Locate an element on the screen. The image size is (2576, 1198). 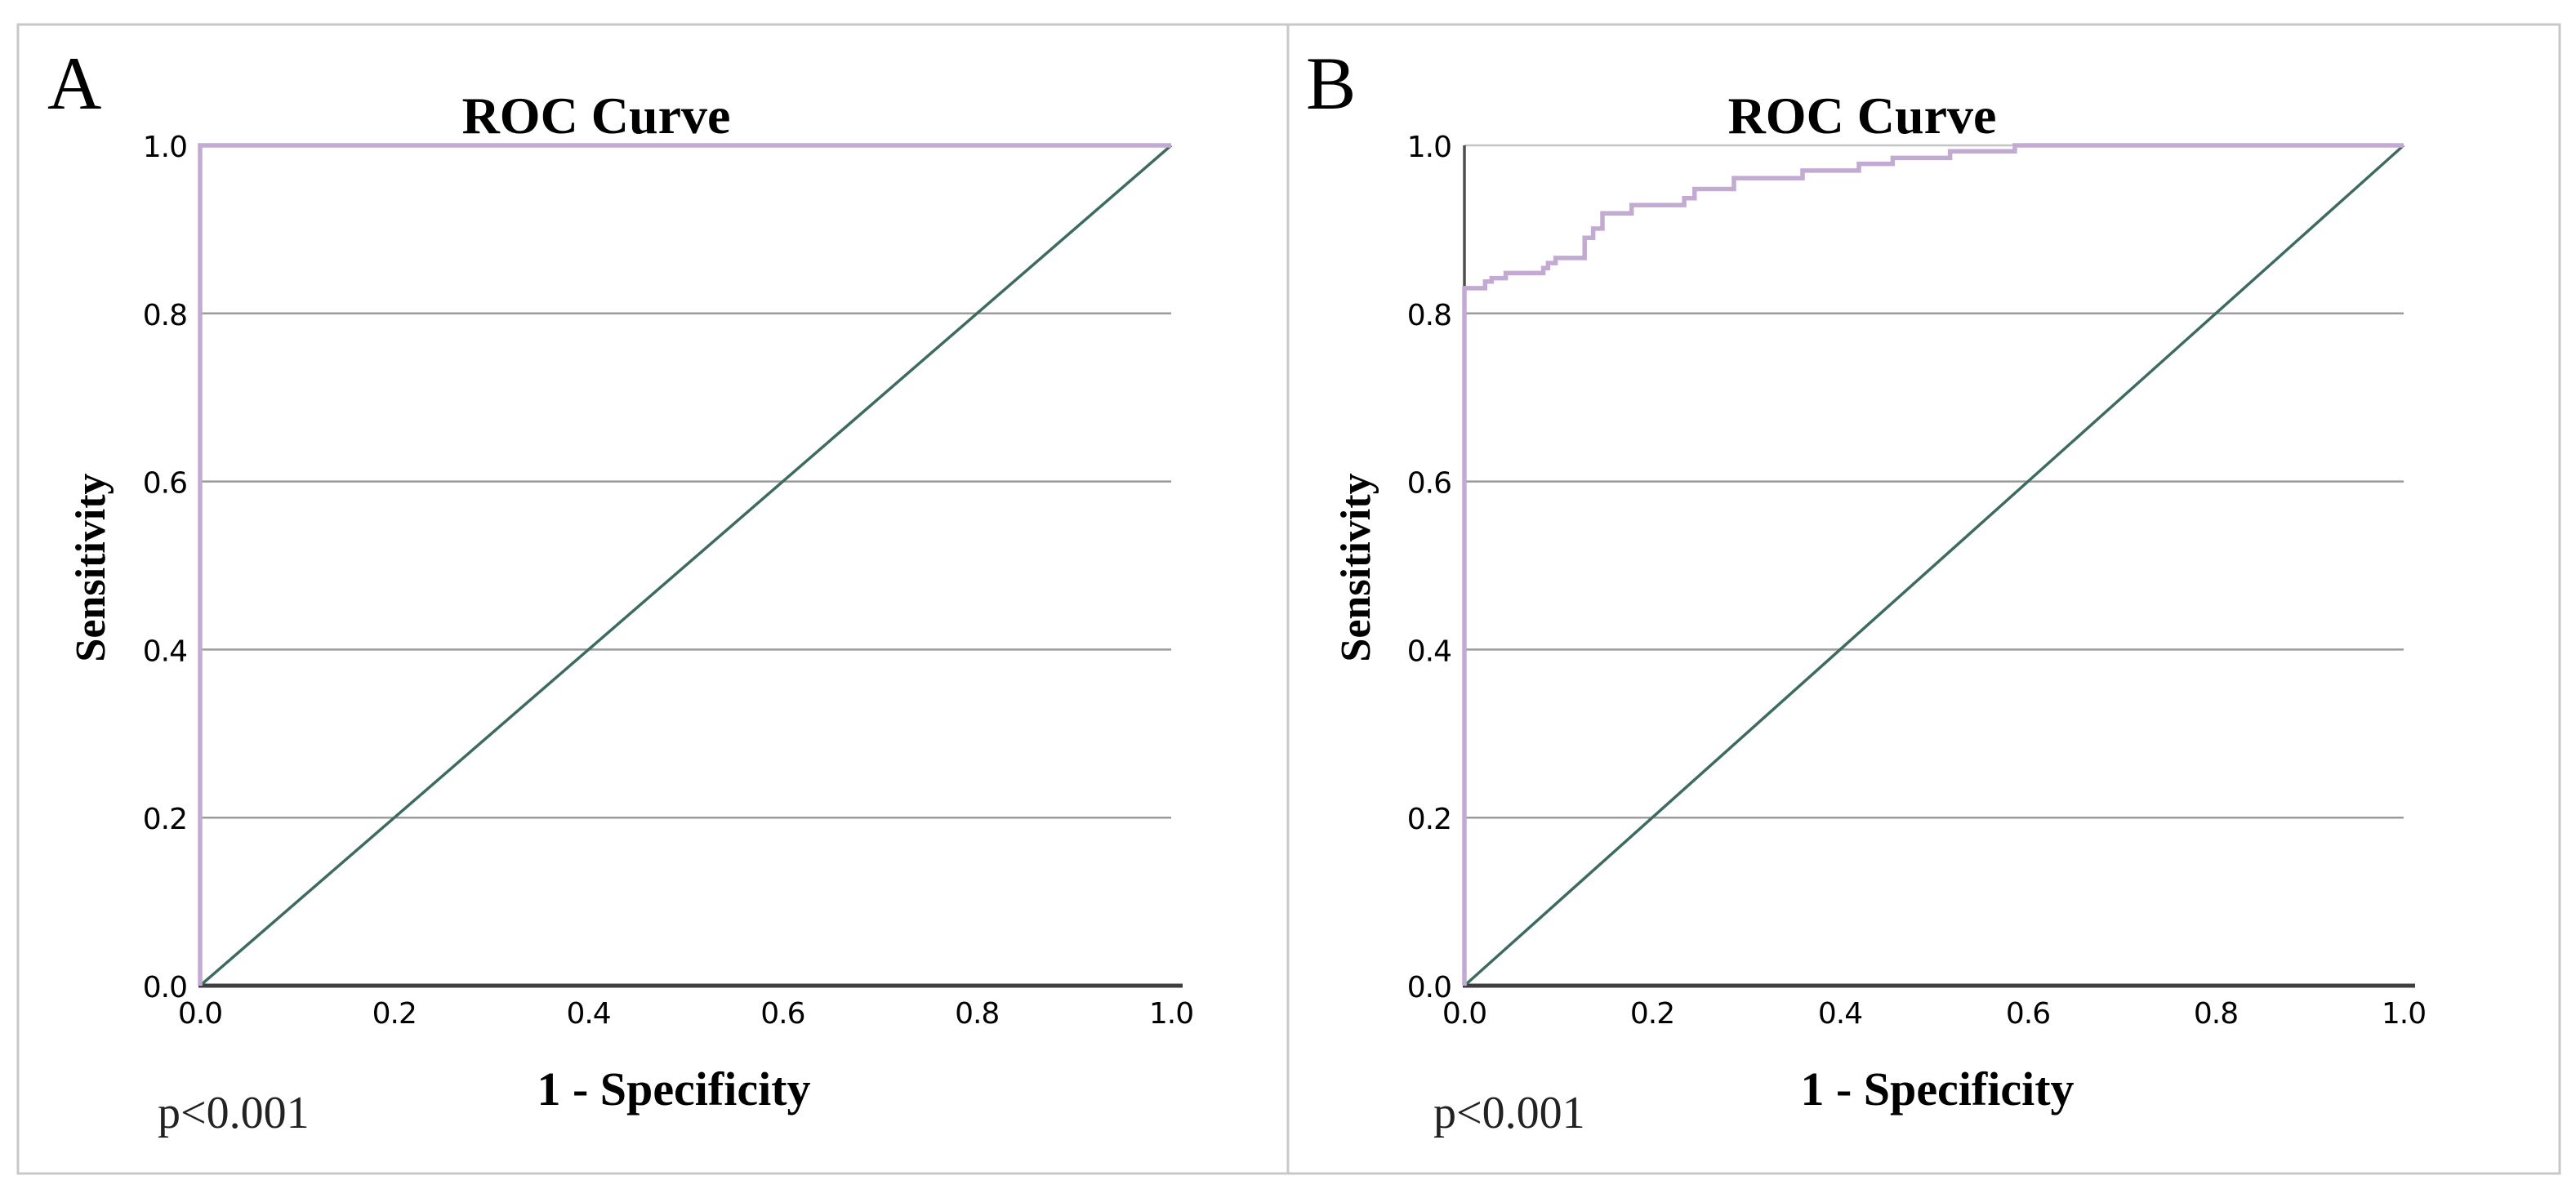
panel-letter-label: A is located at coordinates (74, 83).